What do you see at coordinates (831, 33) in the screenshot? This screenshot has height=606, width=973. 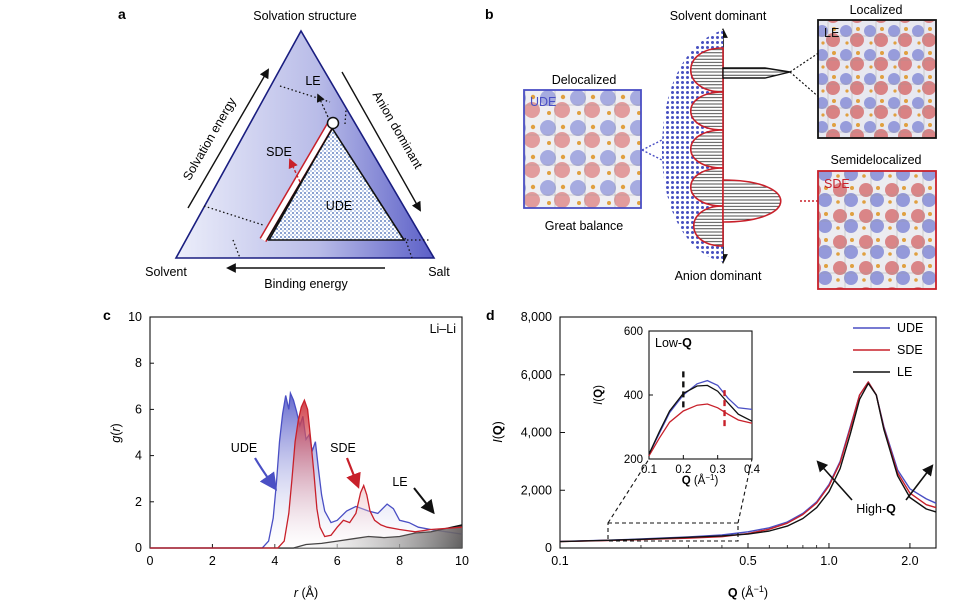 I see `le-snapshot-tag: LE` at bounding box center [831, 33].